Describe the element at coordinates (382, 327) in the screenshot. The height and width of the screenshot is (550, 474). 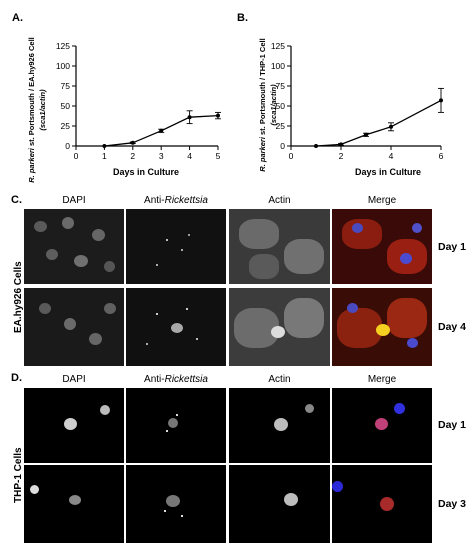
I see `grid-c-day4-merge-image` at that location.